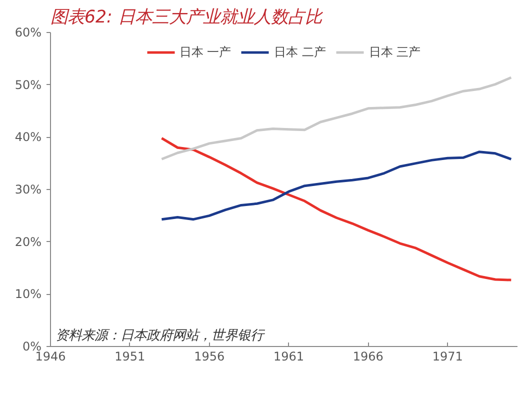  I want to click on annotation: 资料来源：日本政府网站，世界银行, so click(161, 336).